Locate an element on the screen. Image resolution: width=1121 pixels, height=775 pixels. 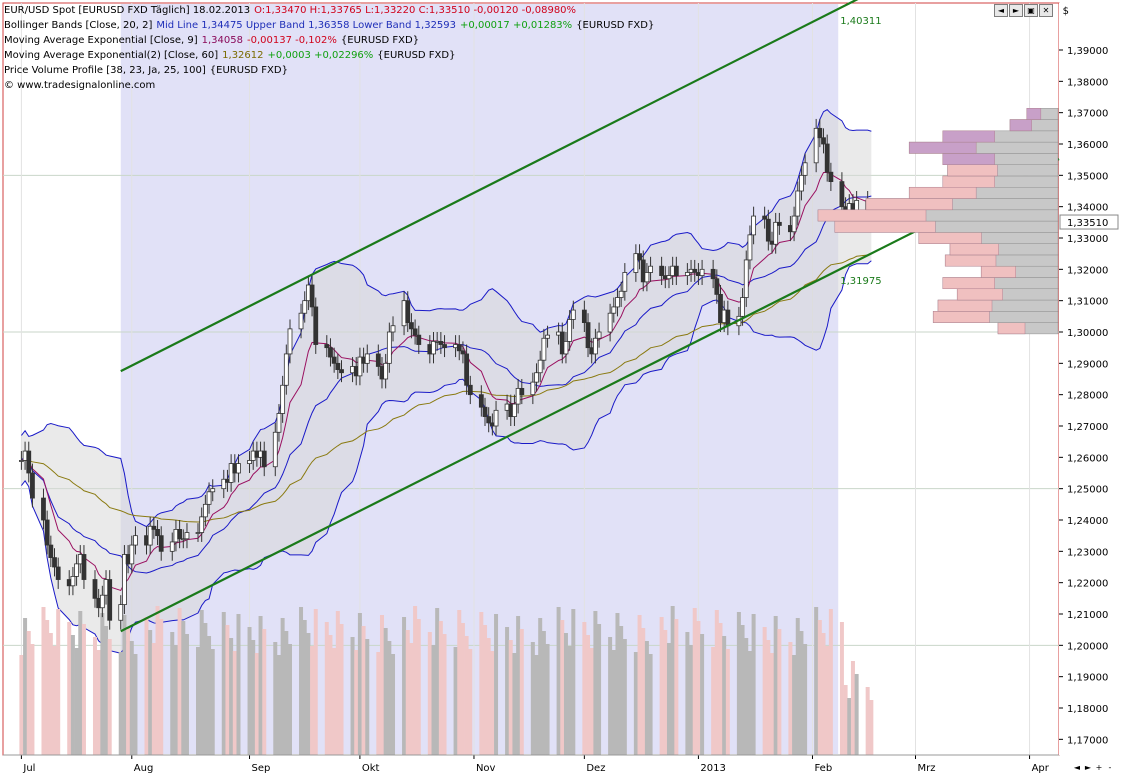
y-tick-label: 1,22000 is located at coordinates (1087, 584).